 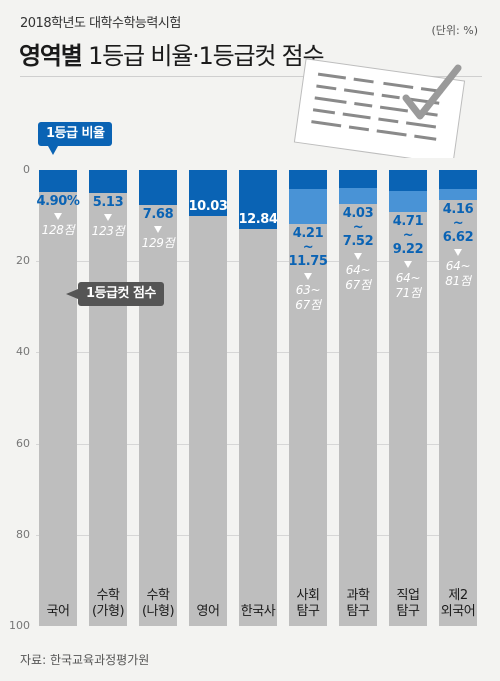 I want to click on value-label: 4.21 ~ 11.75, so click(x=308, y=247).